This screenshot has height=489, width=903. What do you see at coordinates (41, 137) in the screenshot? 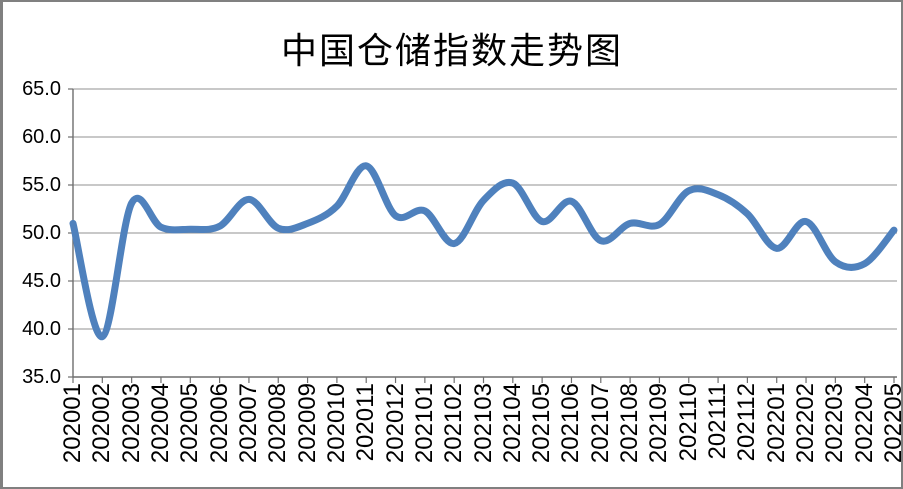
I see `y-axis-tick-label: 60.0` at bounding box center [41, 137].